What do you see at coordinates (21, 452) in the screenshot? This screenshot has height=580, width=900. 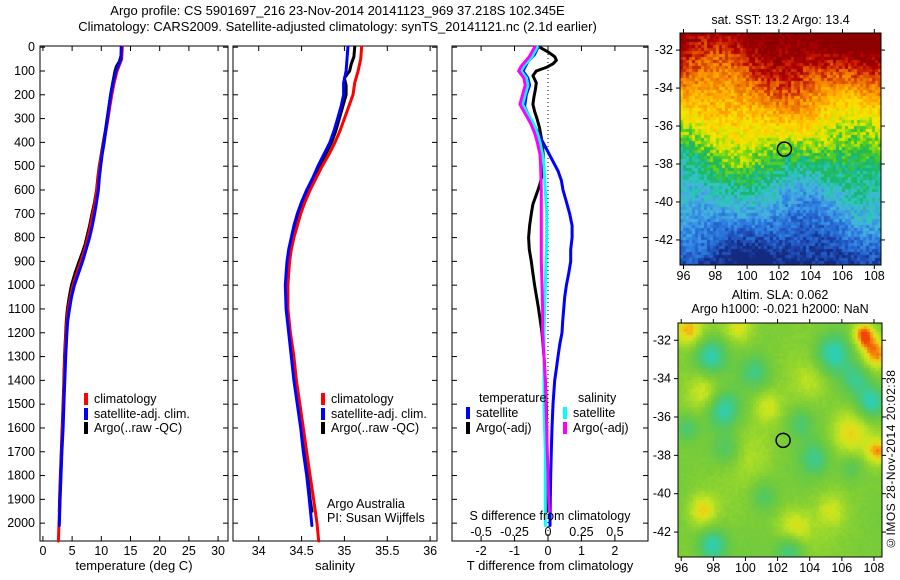 I see `depth-tick-label: 1700` at bounding box center [21, 452].